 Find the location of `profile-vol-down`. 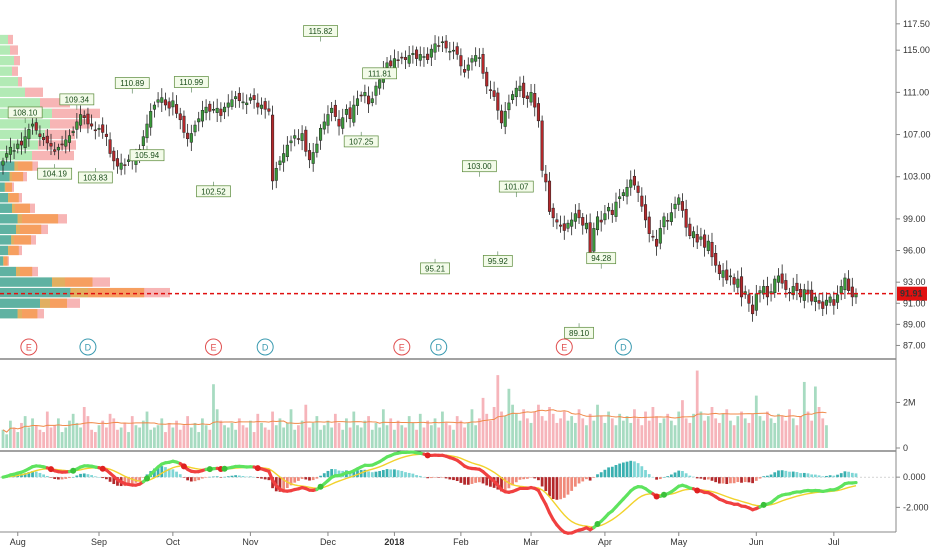

profile-vol-down is located at coordinates (13, 198).